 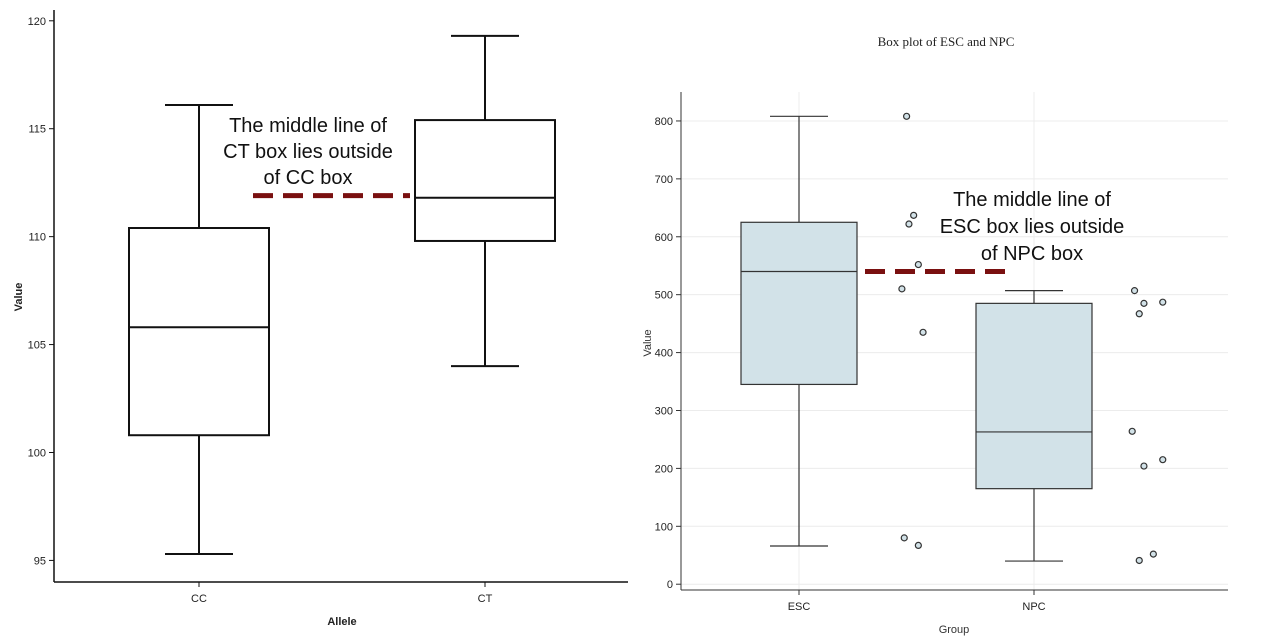 What do you see at coordinates (40, 561) in the screenshot?
I see `y-tick-label: 95` at bounding box center [40, 561].